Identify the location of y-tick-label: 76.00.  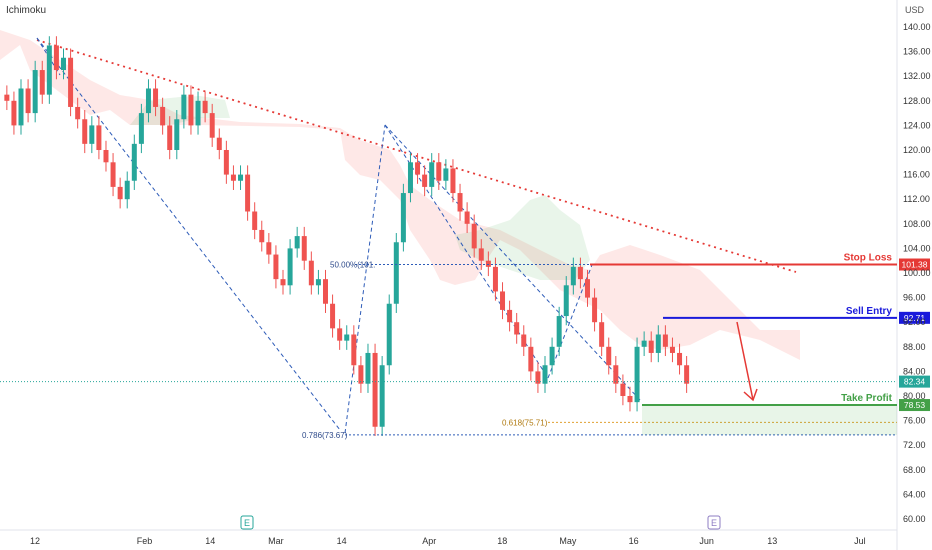
(914, 421).